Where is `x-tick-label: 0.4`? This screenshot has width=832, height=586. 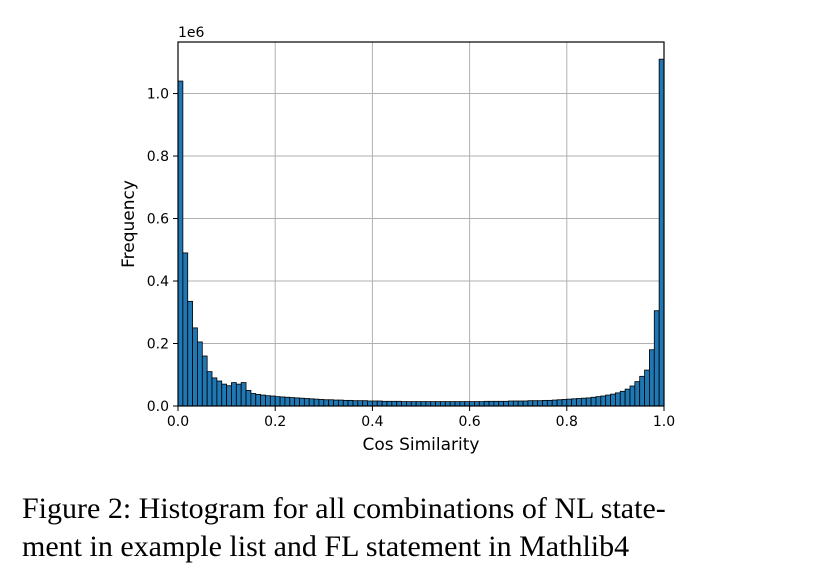
x-tick-label: 0.4 is located at coordinates (372, 422).